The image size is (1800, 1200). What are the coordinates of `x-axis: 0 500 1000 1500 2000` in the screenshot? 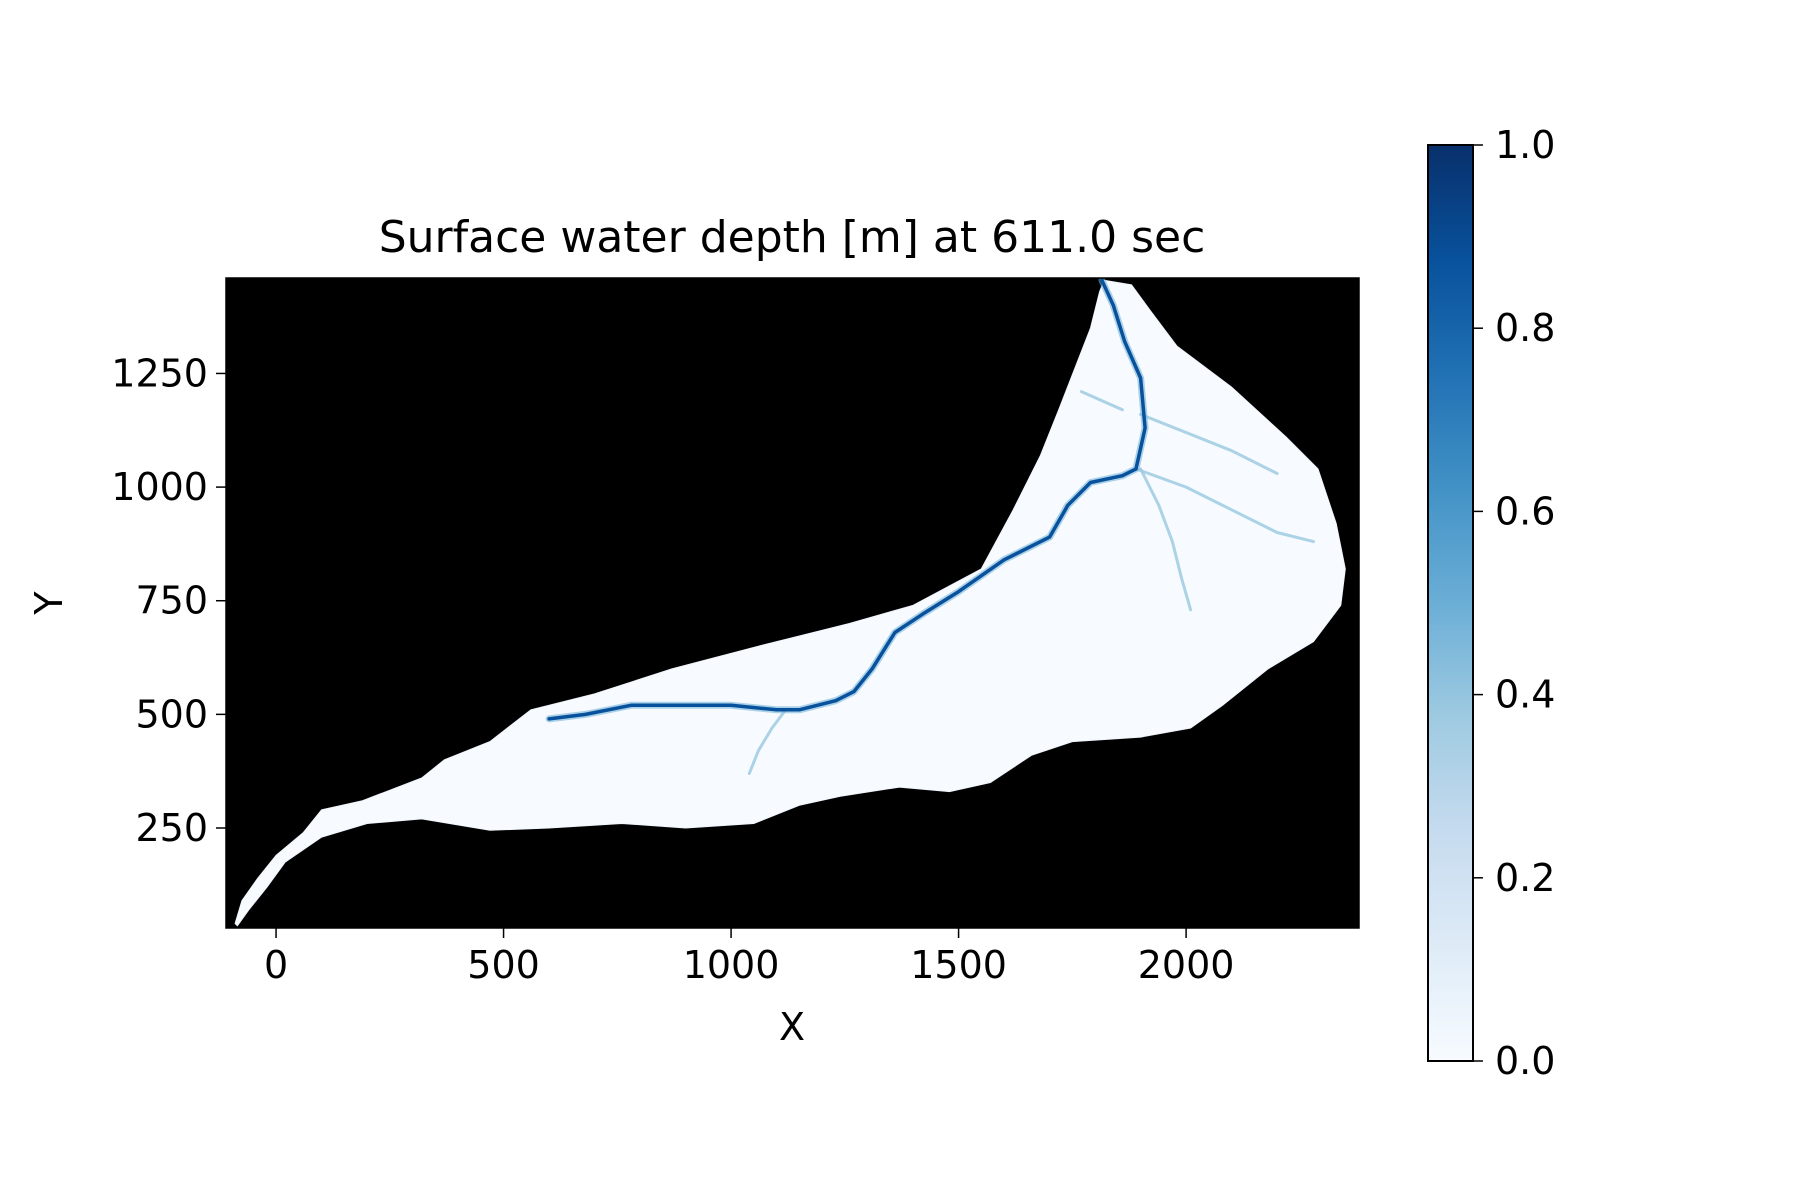 It's located at (749, 957).